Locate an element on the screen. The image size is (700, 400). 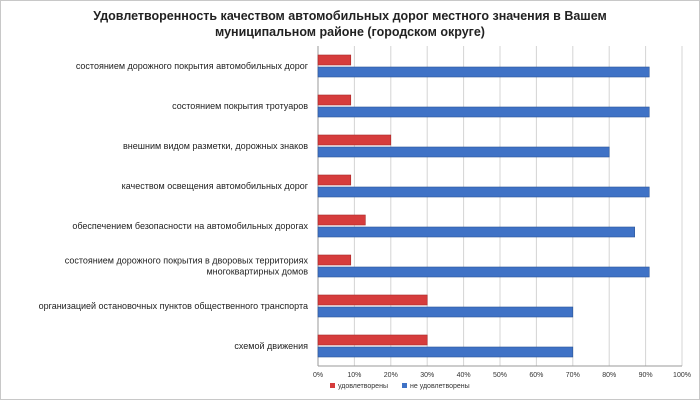
category-label: внешним видом разметки, дорожных знаков is located at coordinates (215, 146).